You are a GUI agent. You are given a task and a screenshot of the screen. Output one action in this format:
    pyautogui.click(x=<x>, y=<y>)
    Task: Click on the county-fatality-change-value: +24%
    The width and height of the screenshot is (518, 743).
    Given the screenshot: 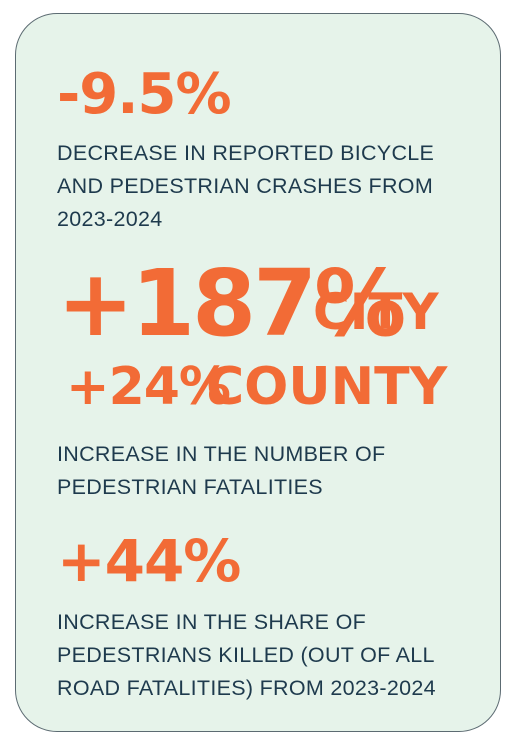 What is the action you would take?
    pyautogui.click(x=148, y=387)
    